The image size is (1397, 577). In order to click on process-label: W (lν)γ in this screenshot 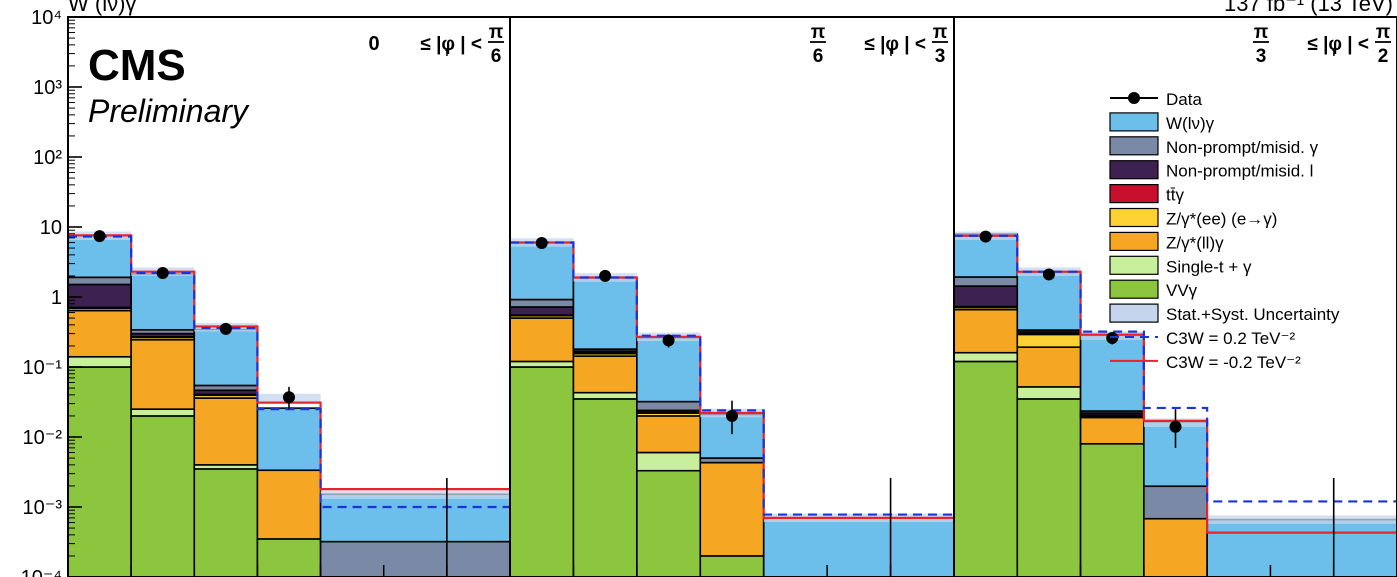, I will do `click(102, 8)`.